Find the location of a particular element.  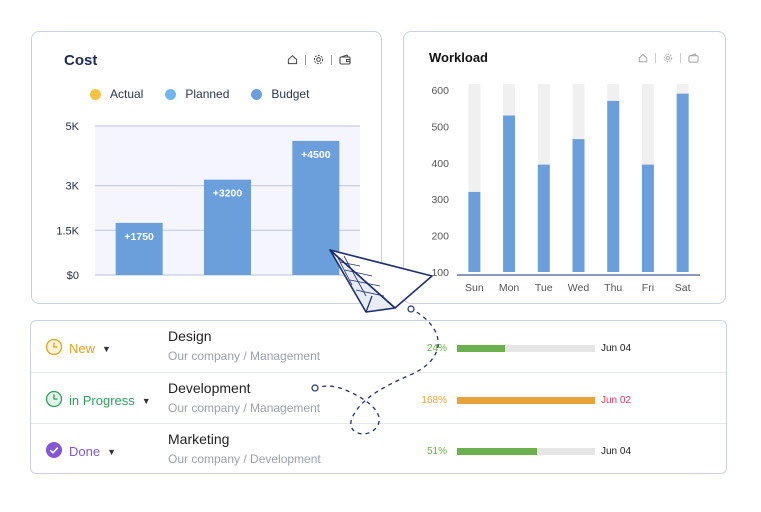

cost-chart: $0 1.5K 3K 5K +1750 +3200 +4500 is located at coordinates (208, 201).